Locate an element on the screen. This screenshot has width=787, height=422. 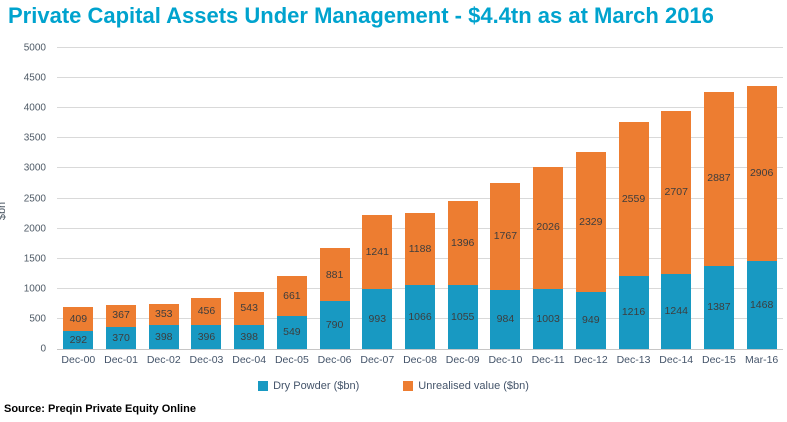
bar-segment-dry-powder: 790 is located at coordinates (334, 325).